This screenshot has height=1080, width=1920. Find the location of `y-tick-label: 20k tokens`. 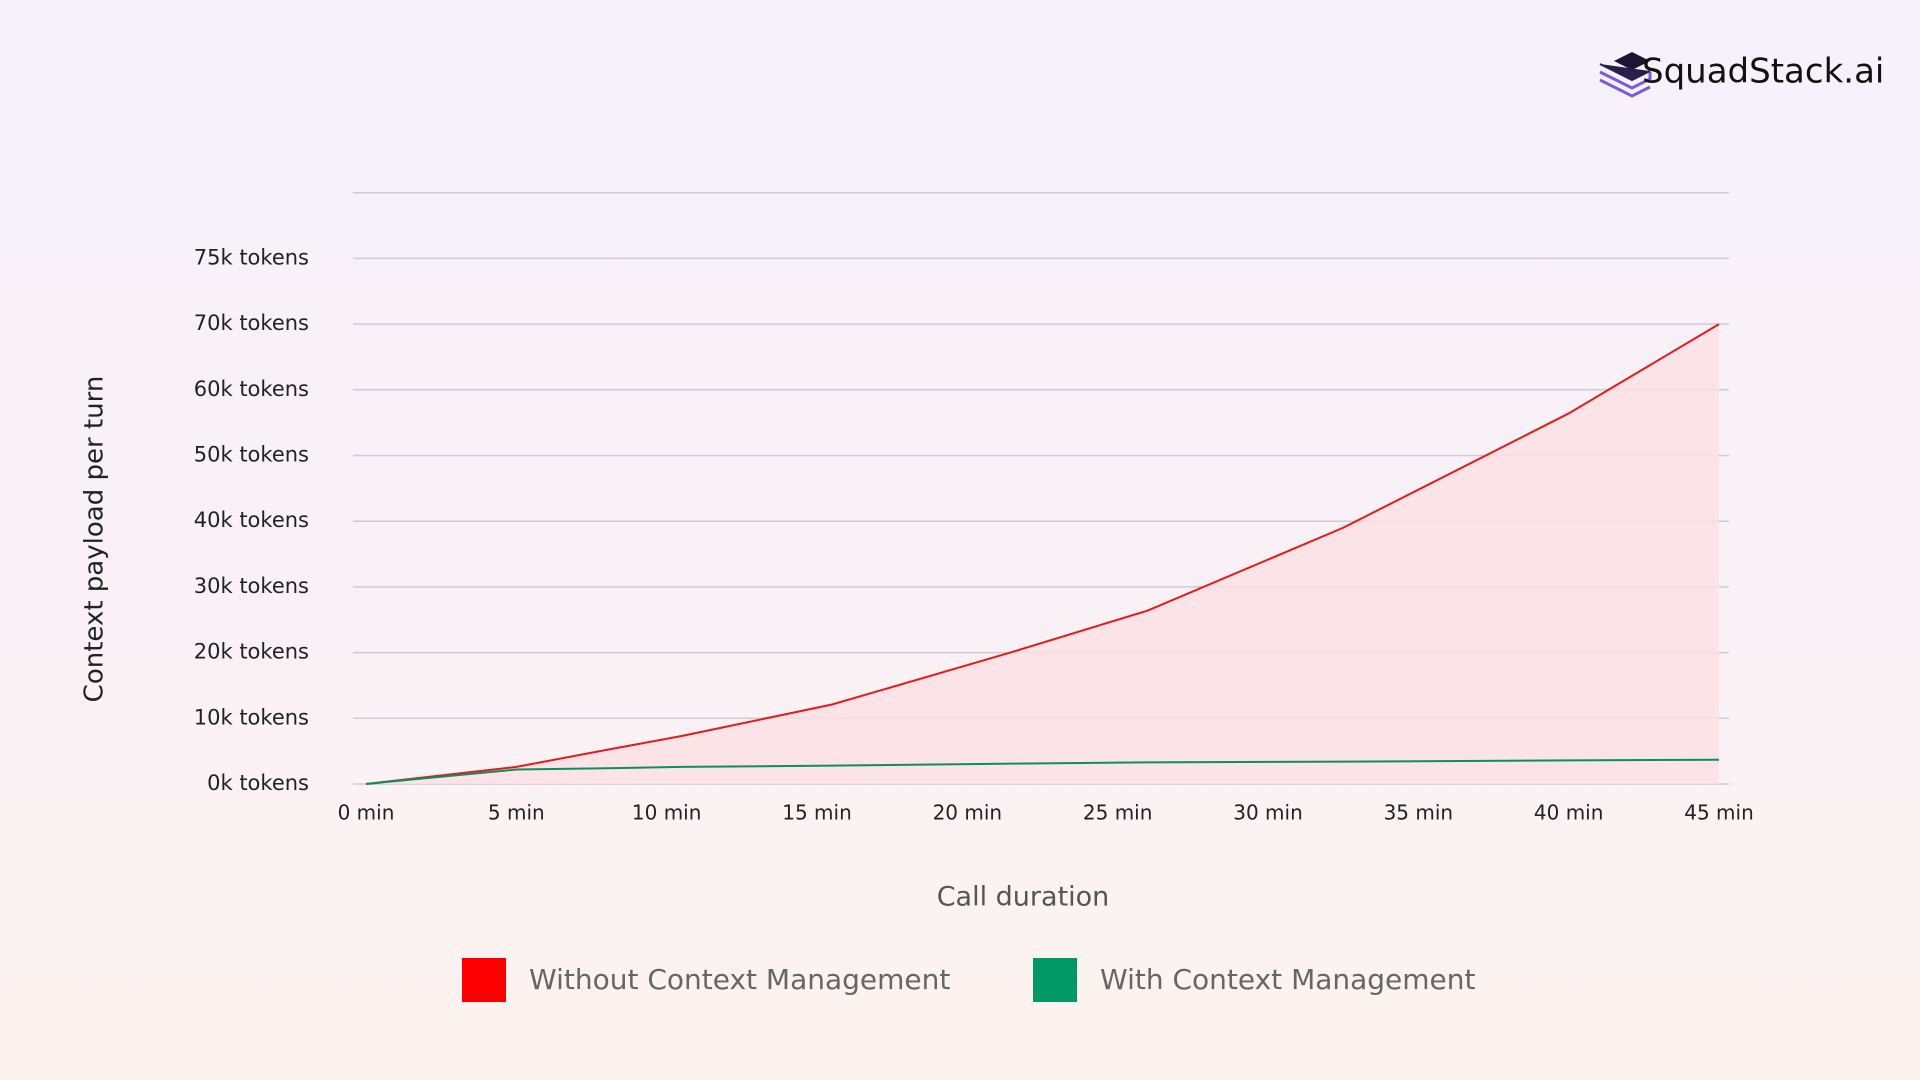

y-tick-label: 20k tokens is located at coordinates (251, 652).